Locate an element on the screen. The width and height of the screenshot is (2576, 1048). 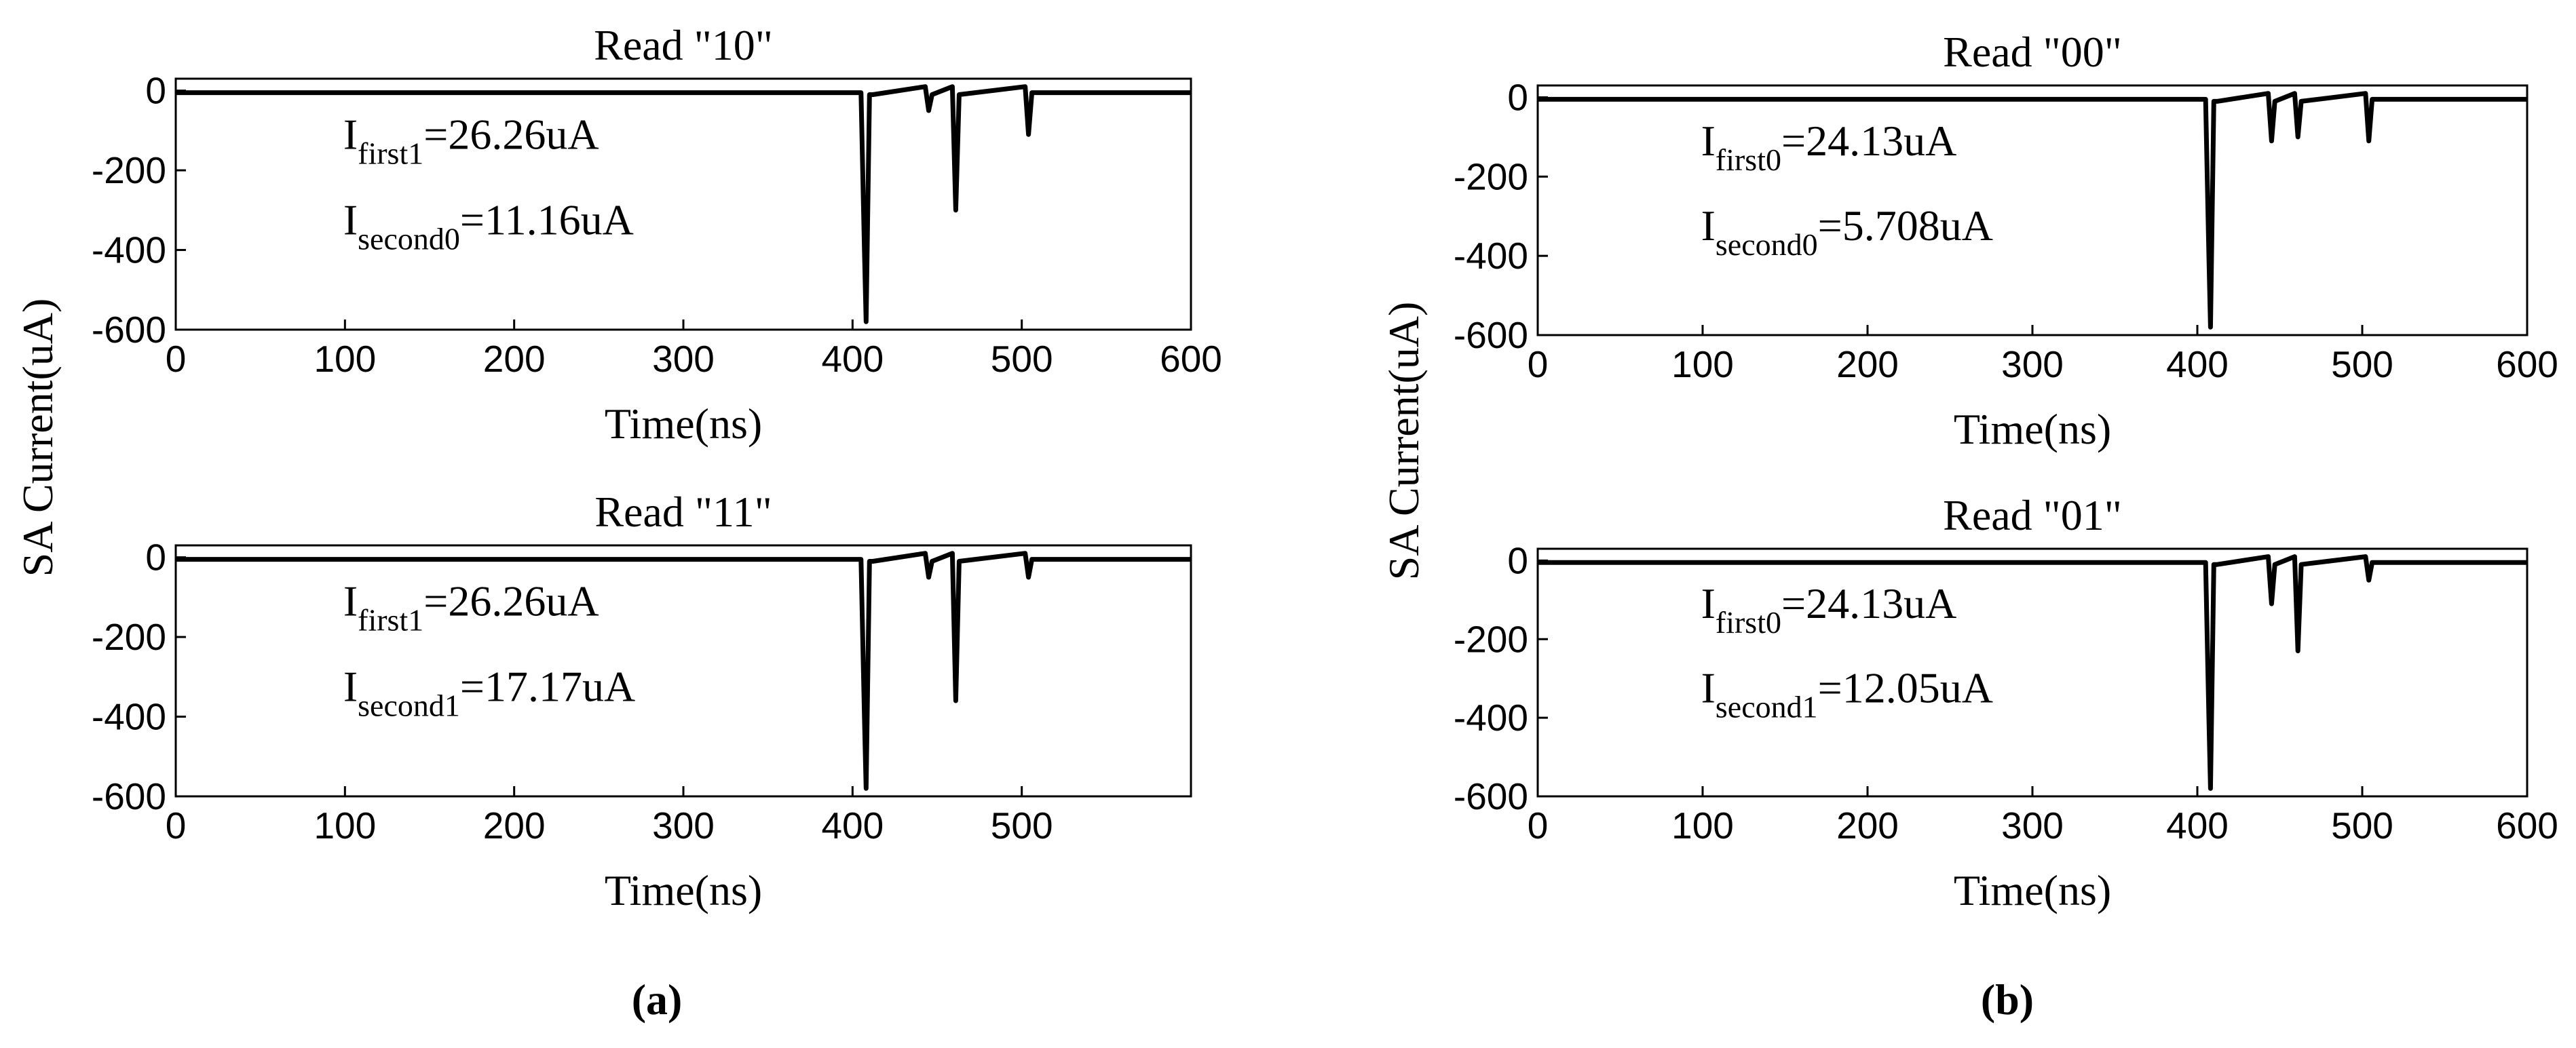
annotation-value: =11.16uA is located at coordinates (547, 220).